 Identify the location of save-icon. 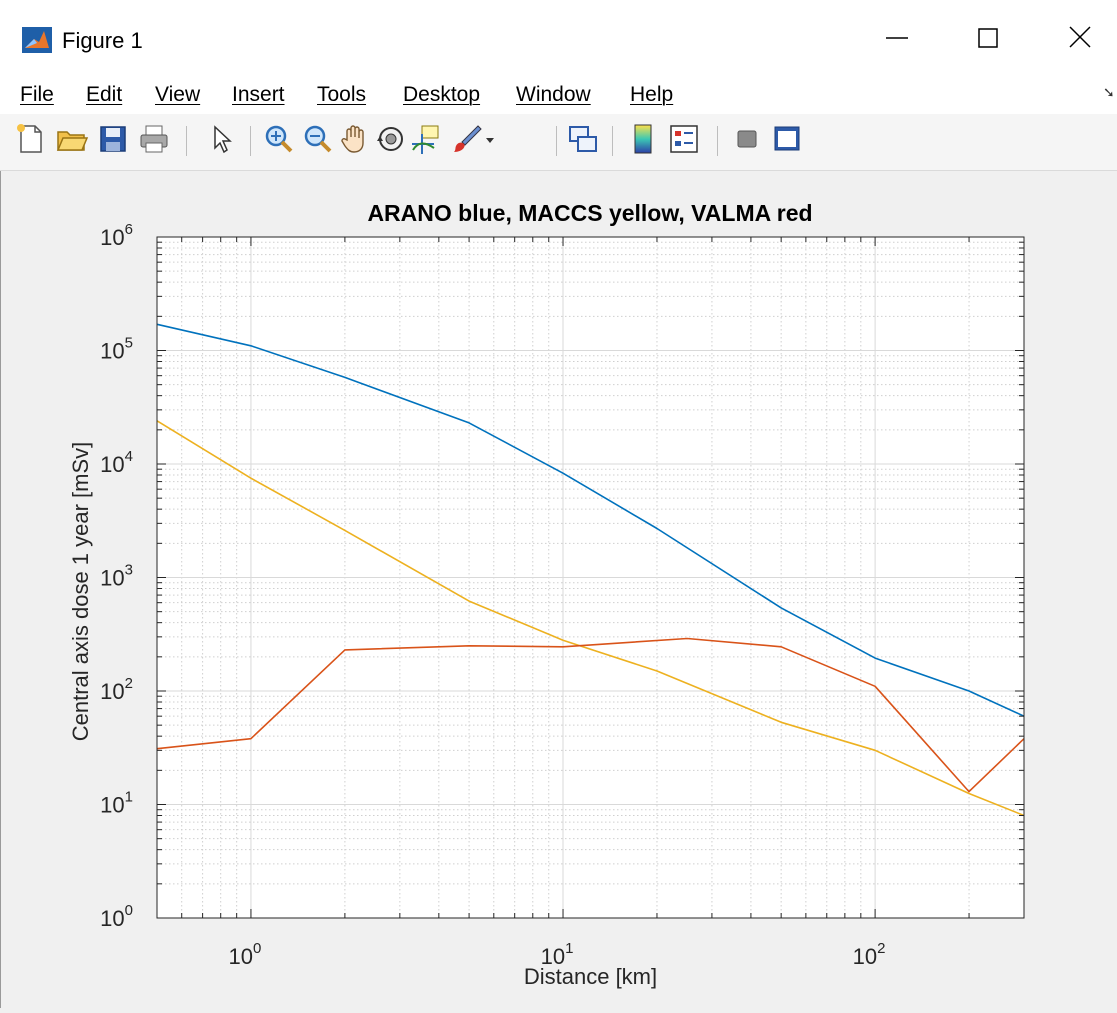
(113, 139).